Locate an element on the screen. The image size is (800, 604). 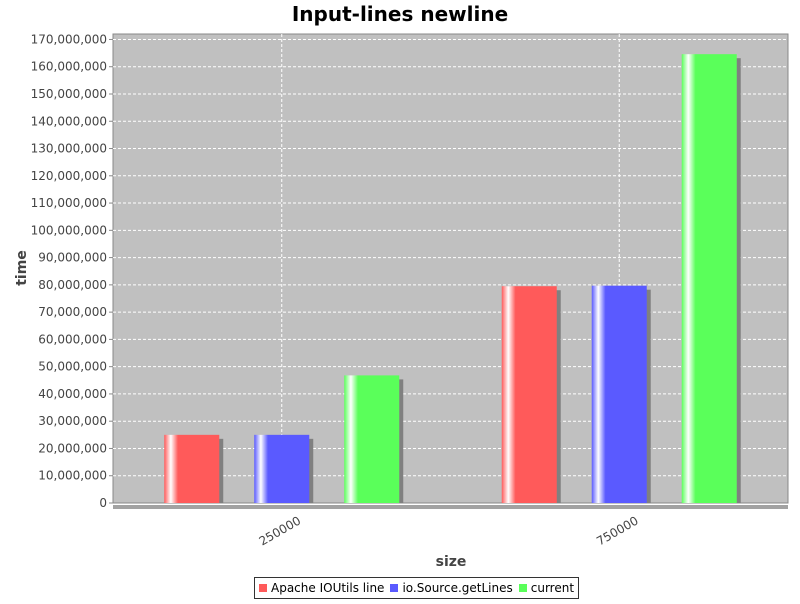
legend-label: io.Source.getLines is located at coordinates (457, 588).